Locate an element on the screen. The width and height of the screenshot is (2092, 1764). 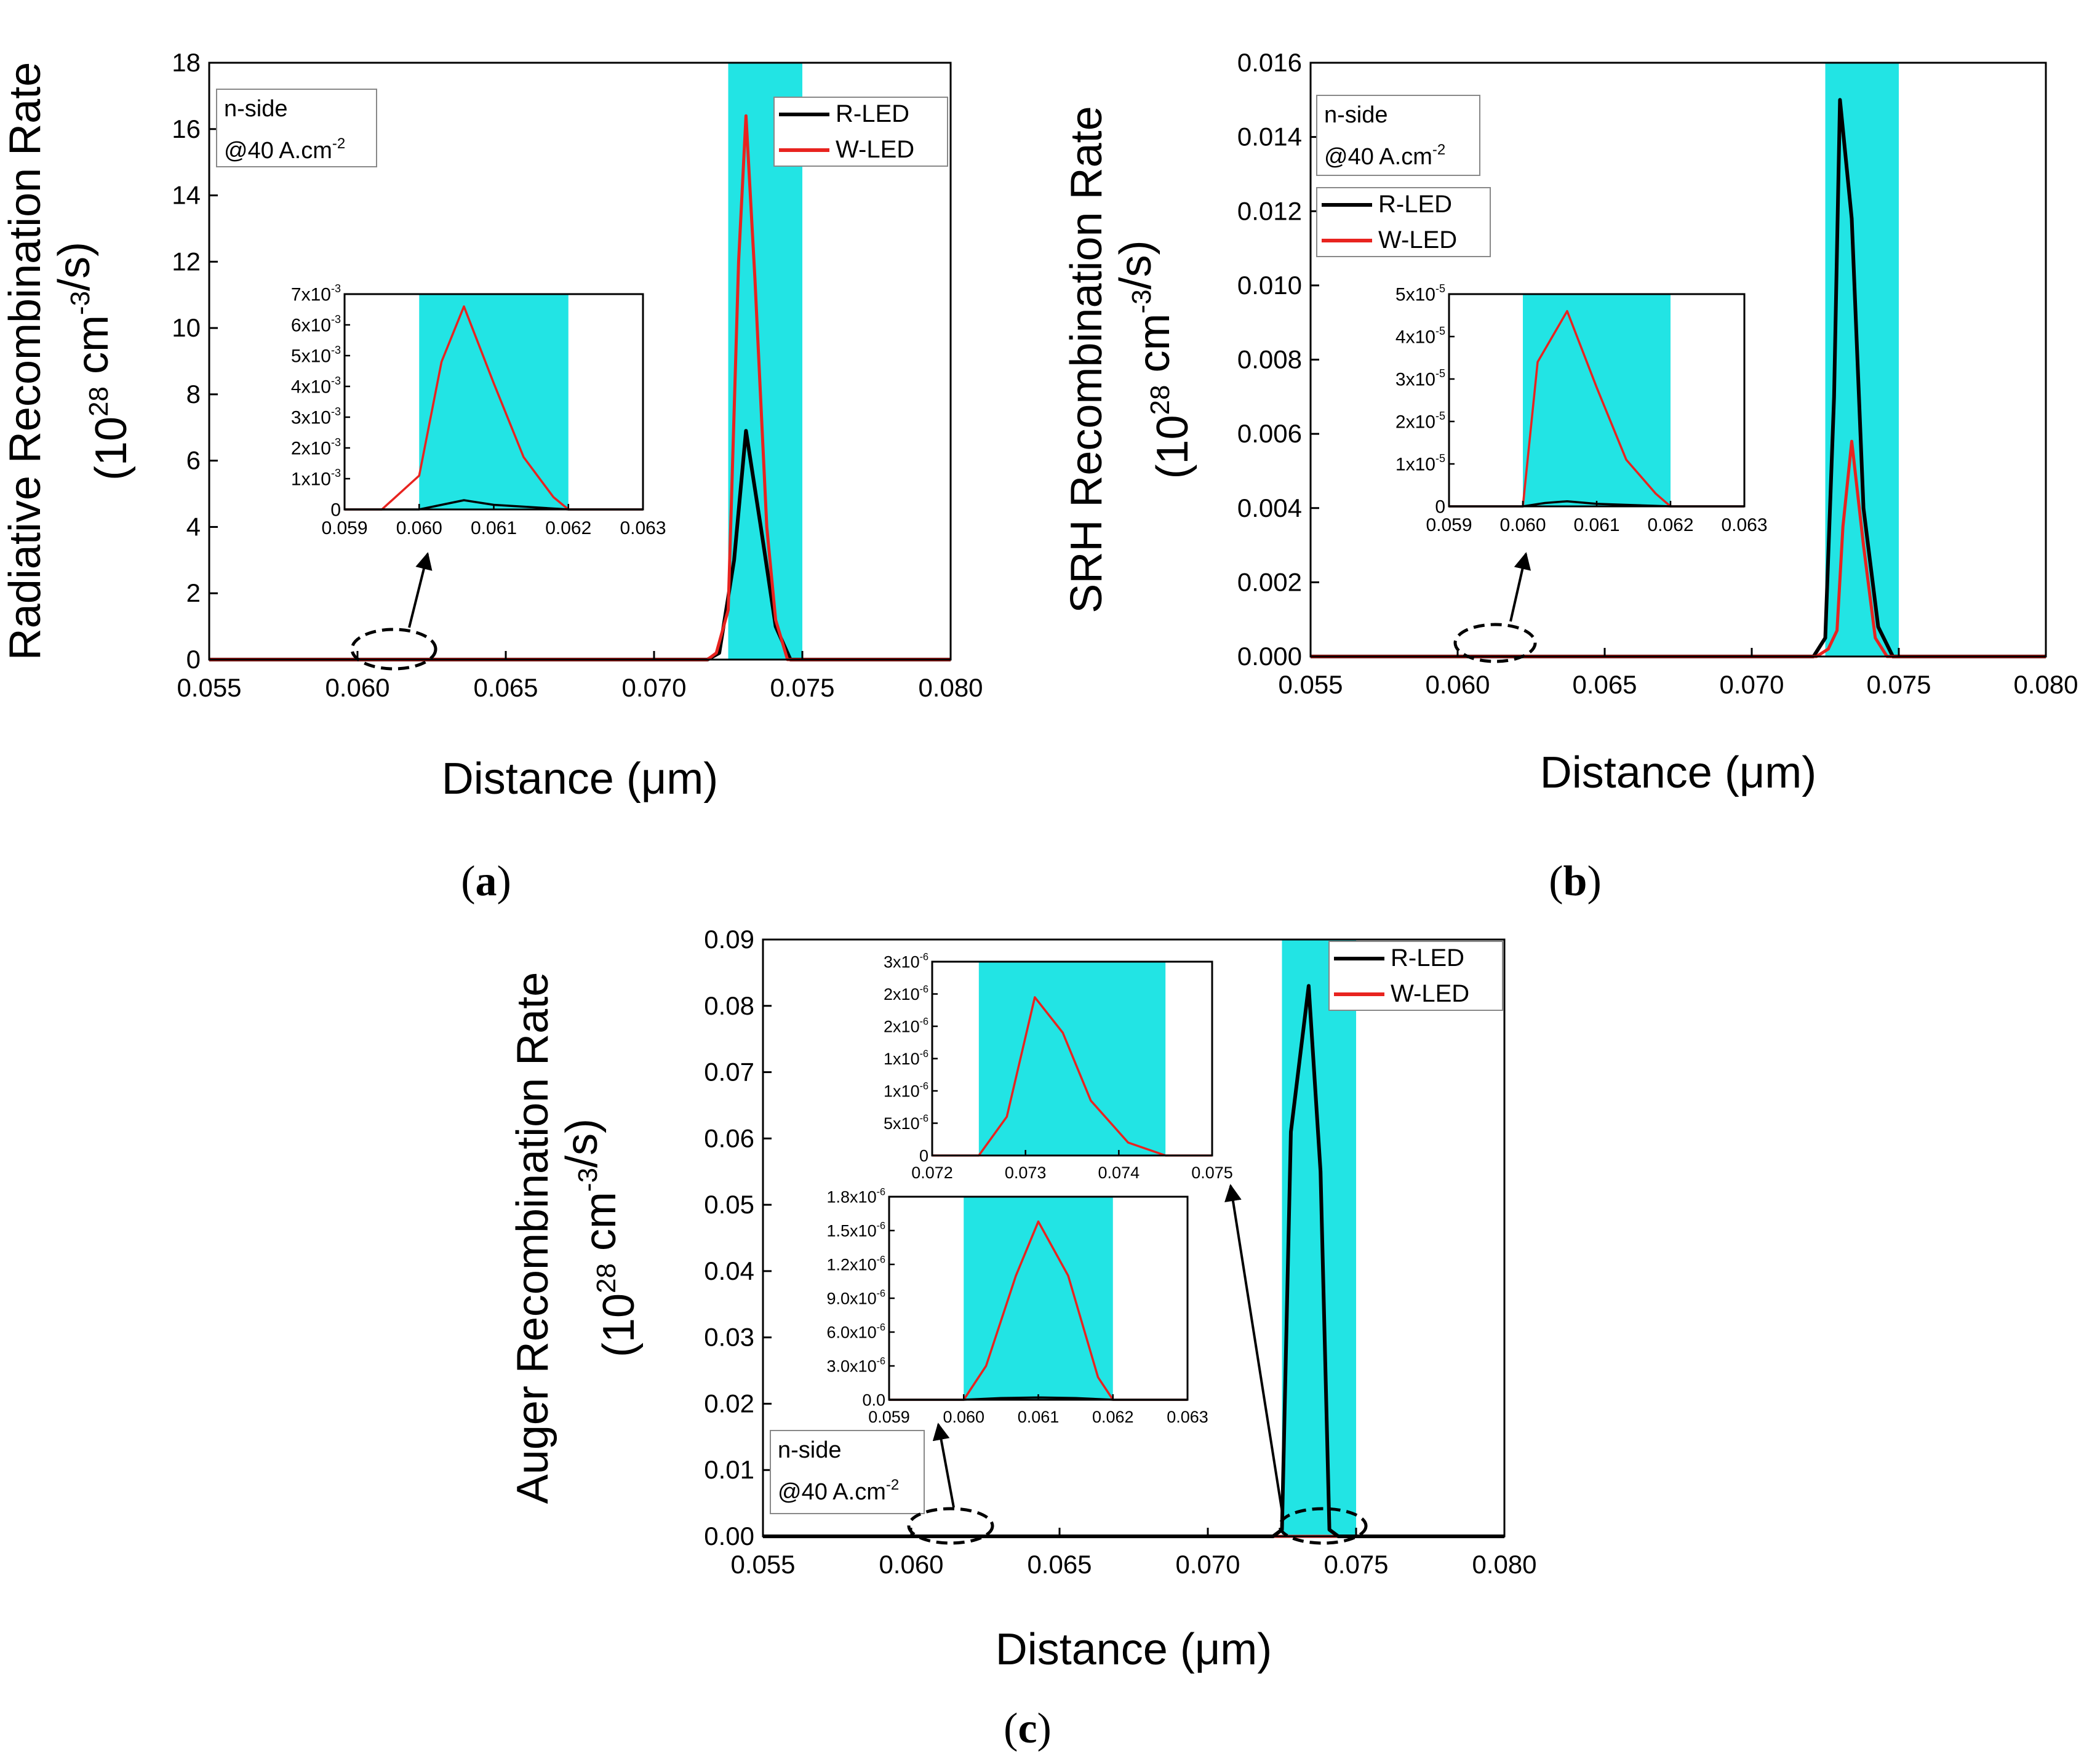
y-tick-label: 0.01 is located at coordinates (729, 1469).